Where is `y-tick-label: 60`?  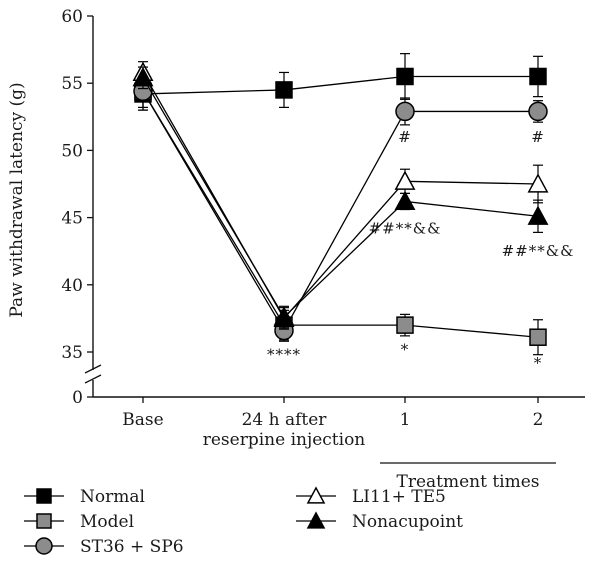
y-tick-label: 60 is located at coordinates (72, 17).